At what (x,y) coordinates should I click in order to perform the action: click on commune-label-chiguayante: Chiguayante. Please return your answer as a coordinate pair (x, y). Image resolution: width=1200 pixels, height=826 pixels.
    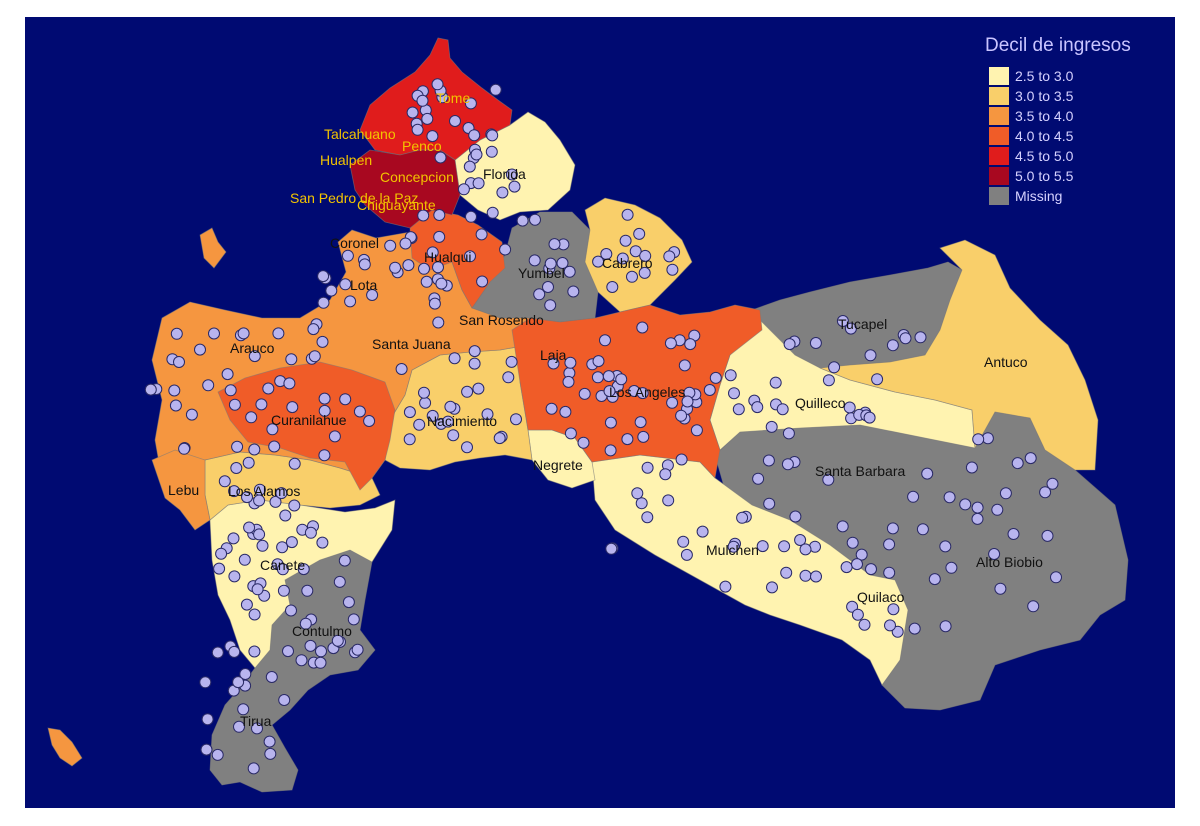
    Looking at the image, I should click on (396, 205).